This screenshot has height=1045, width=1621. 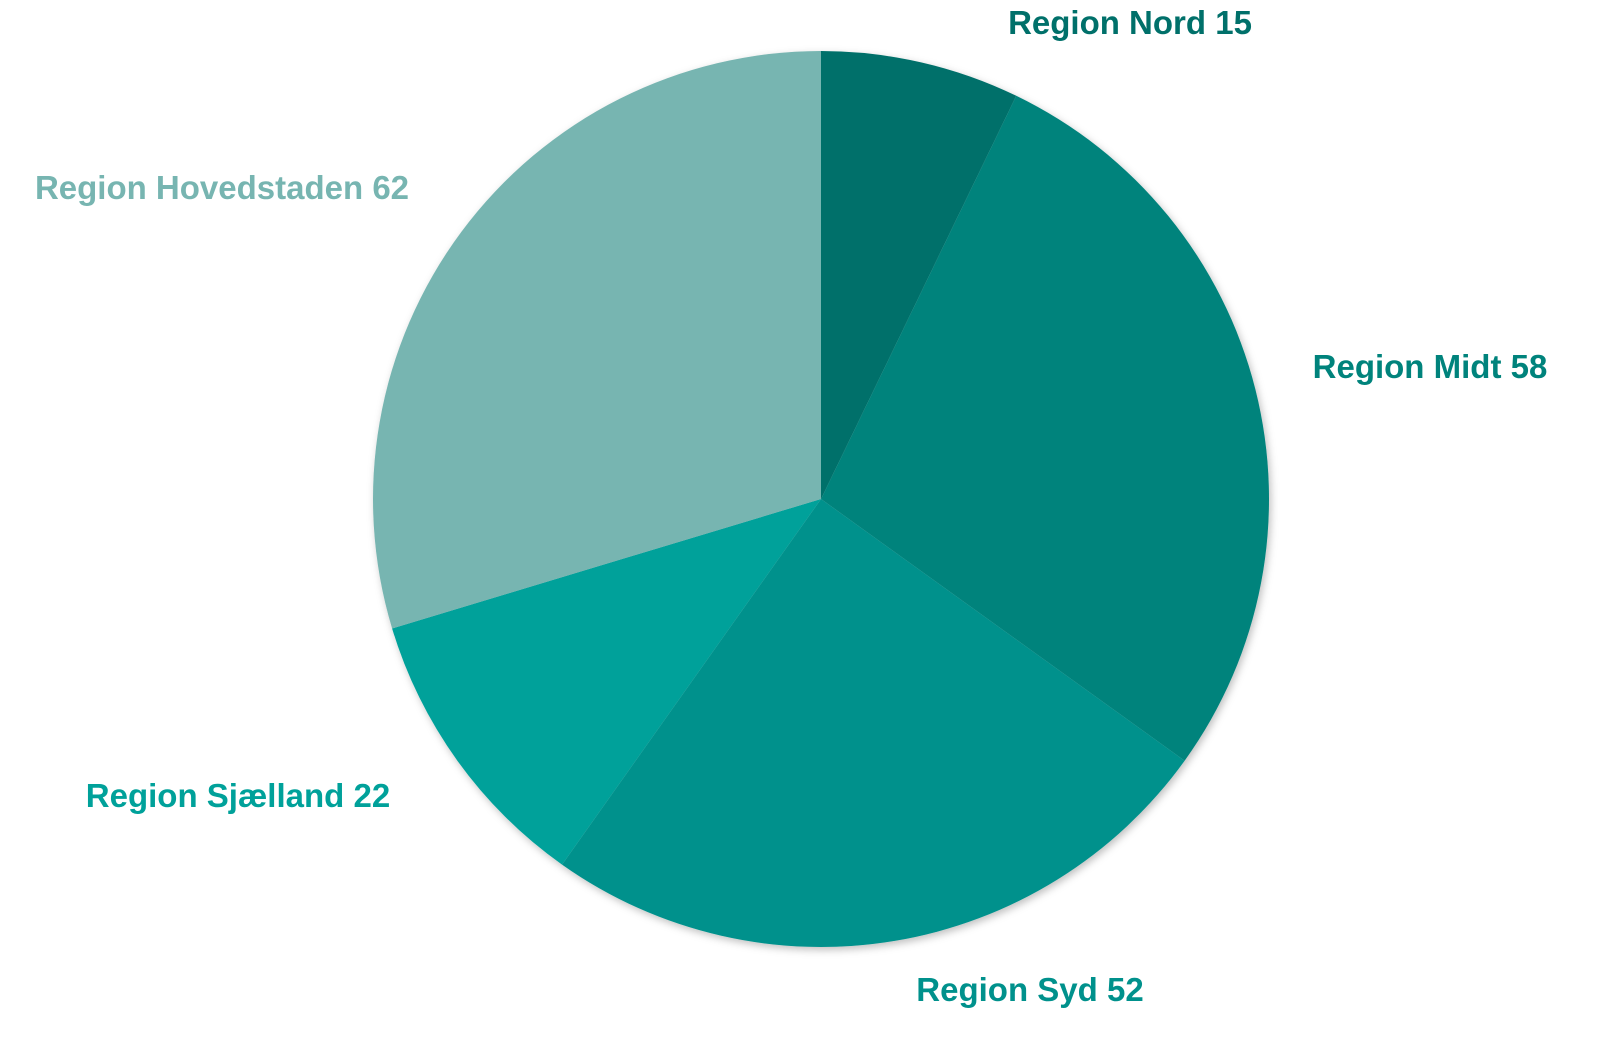 What do you see at coordinates (1233, 22) in the screenshot?
I see `slice-label-value: 15` at bounding box center [1233, 22].